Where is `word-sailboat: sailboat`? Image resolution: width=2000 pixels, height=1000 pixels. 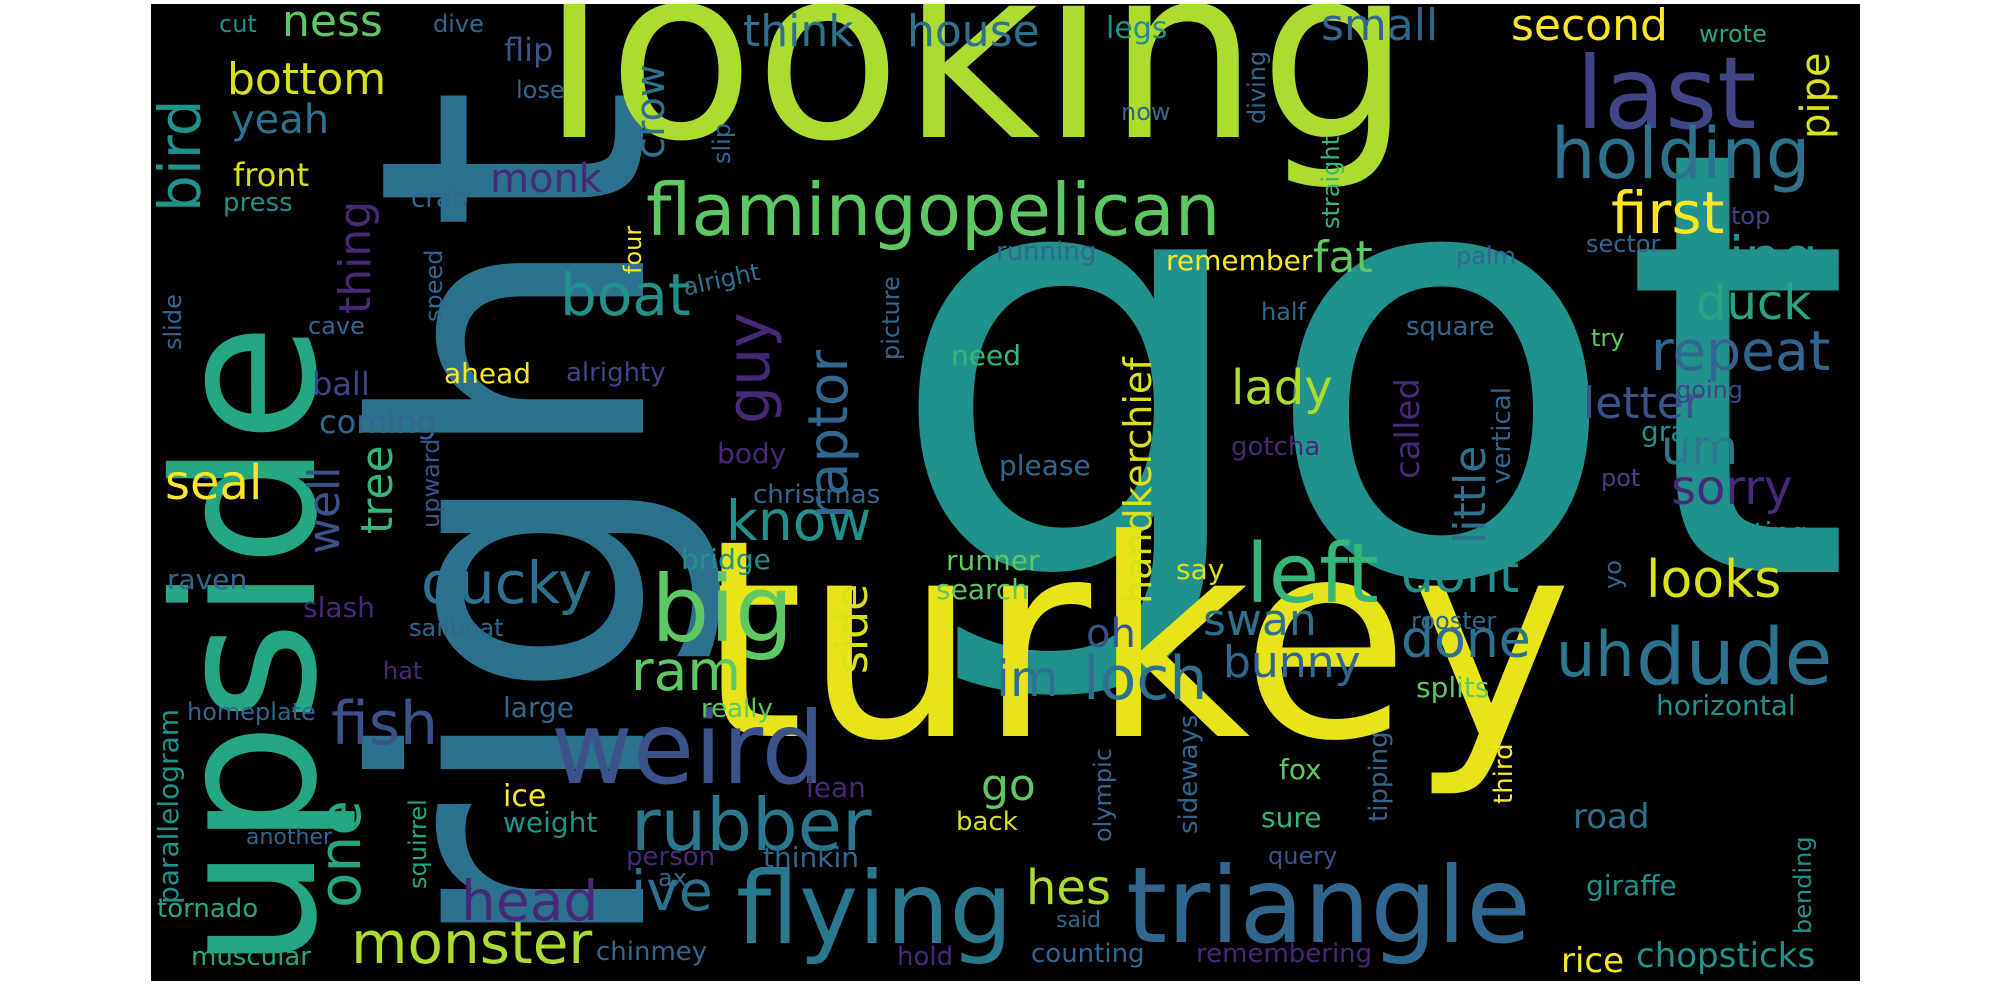 word-sailboat: sailboat is located at coordinates (456, 628).